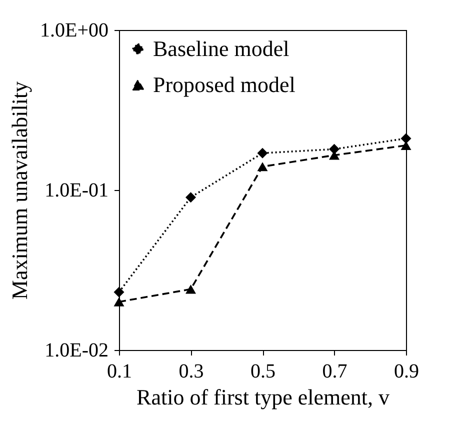 This screenshot has width=469, height=441. Describe the element at coordinates (74, 31) in the screenshot. I see `y-tick-label: 1.0E+00` at that location.